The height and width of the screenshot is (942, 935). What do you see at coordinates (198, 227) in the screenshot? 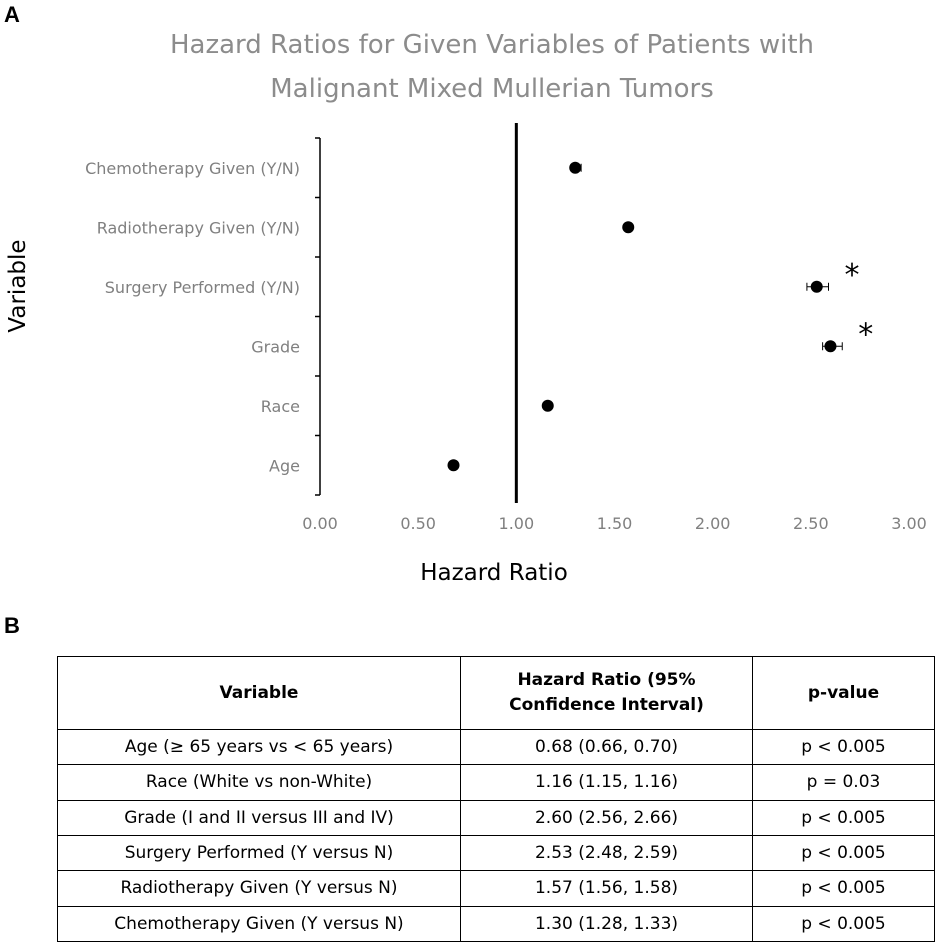
I see `y-tick-label: Radiotherapy Given (Y/N)` at bounding box center [198, 227].